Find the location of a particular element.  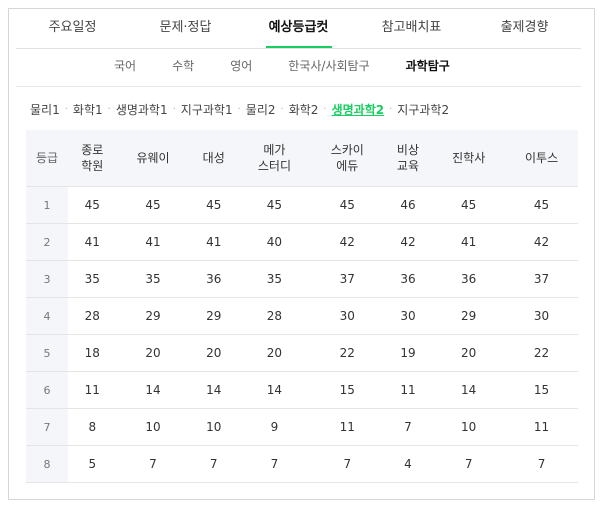

score-cell: 9 is located at coordinates (274, 427).